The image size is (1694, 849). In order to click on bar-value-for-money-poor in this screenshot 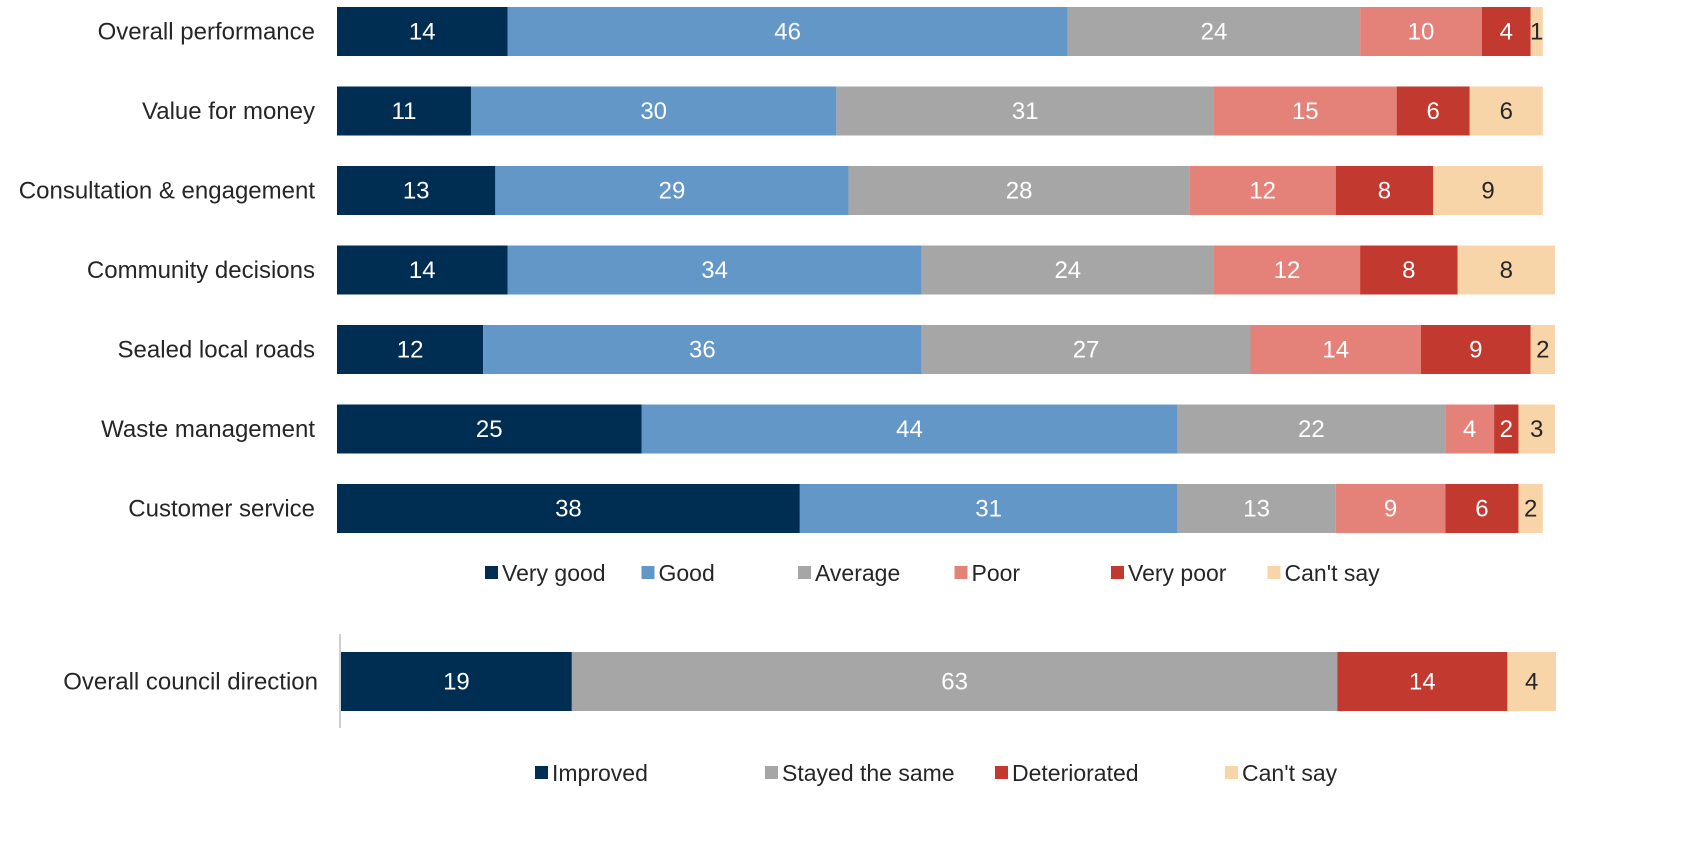, I will do `click(1305, 111)`.